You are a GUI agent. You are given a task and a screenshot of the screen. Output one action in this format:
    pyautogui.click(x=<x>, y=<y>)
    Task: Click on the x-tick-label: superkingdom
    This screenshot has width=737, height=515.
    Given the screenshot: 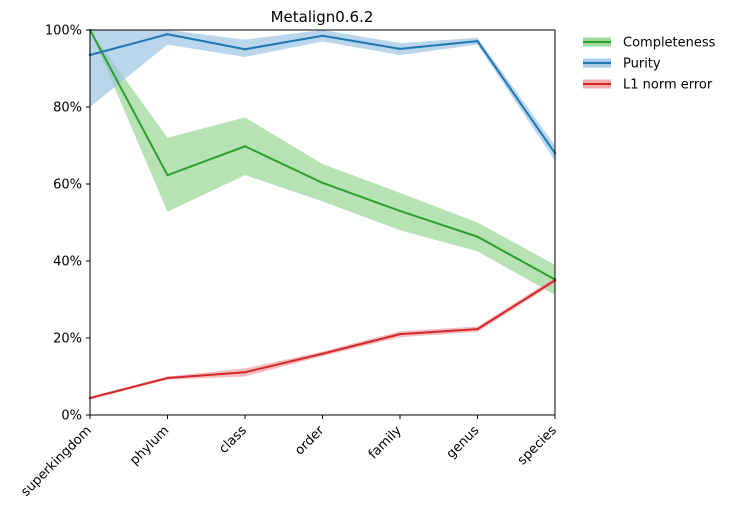 What is the action you would take?
    pyautogui.click(x=56, y=461)
    